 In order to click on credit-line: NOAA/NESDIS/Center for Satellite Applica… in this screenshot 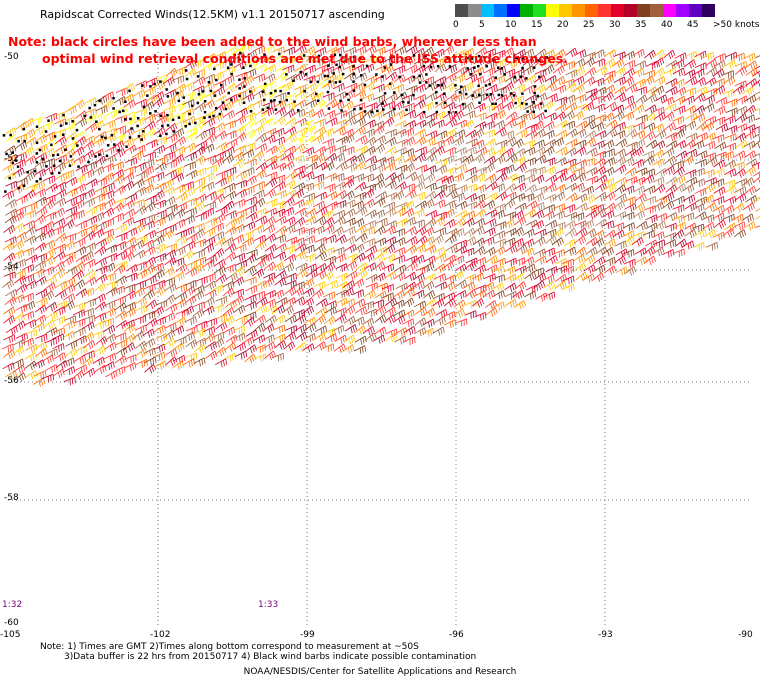, I will do `click(380, 672)`.